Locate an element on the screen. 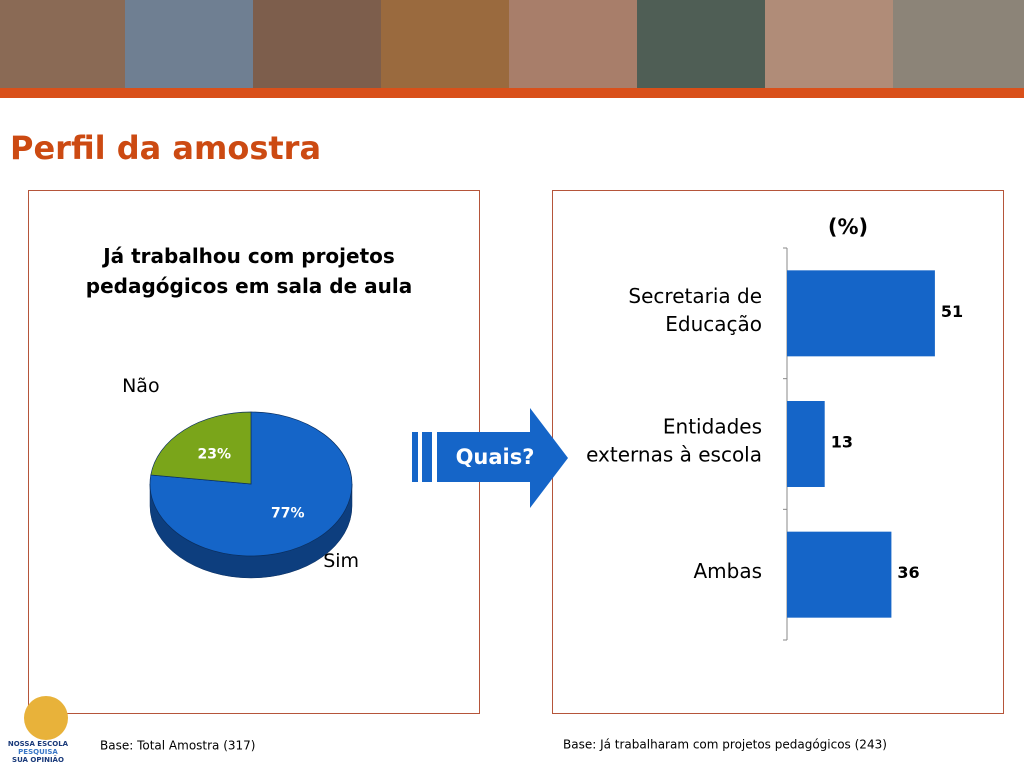 The height and width of the screenshot is (768, 1024). header-bar is located at coordinates (512, 93).